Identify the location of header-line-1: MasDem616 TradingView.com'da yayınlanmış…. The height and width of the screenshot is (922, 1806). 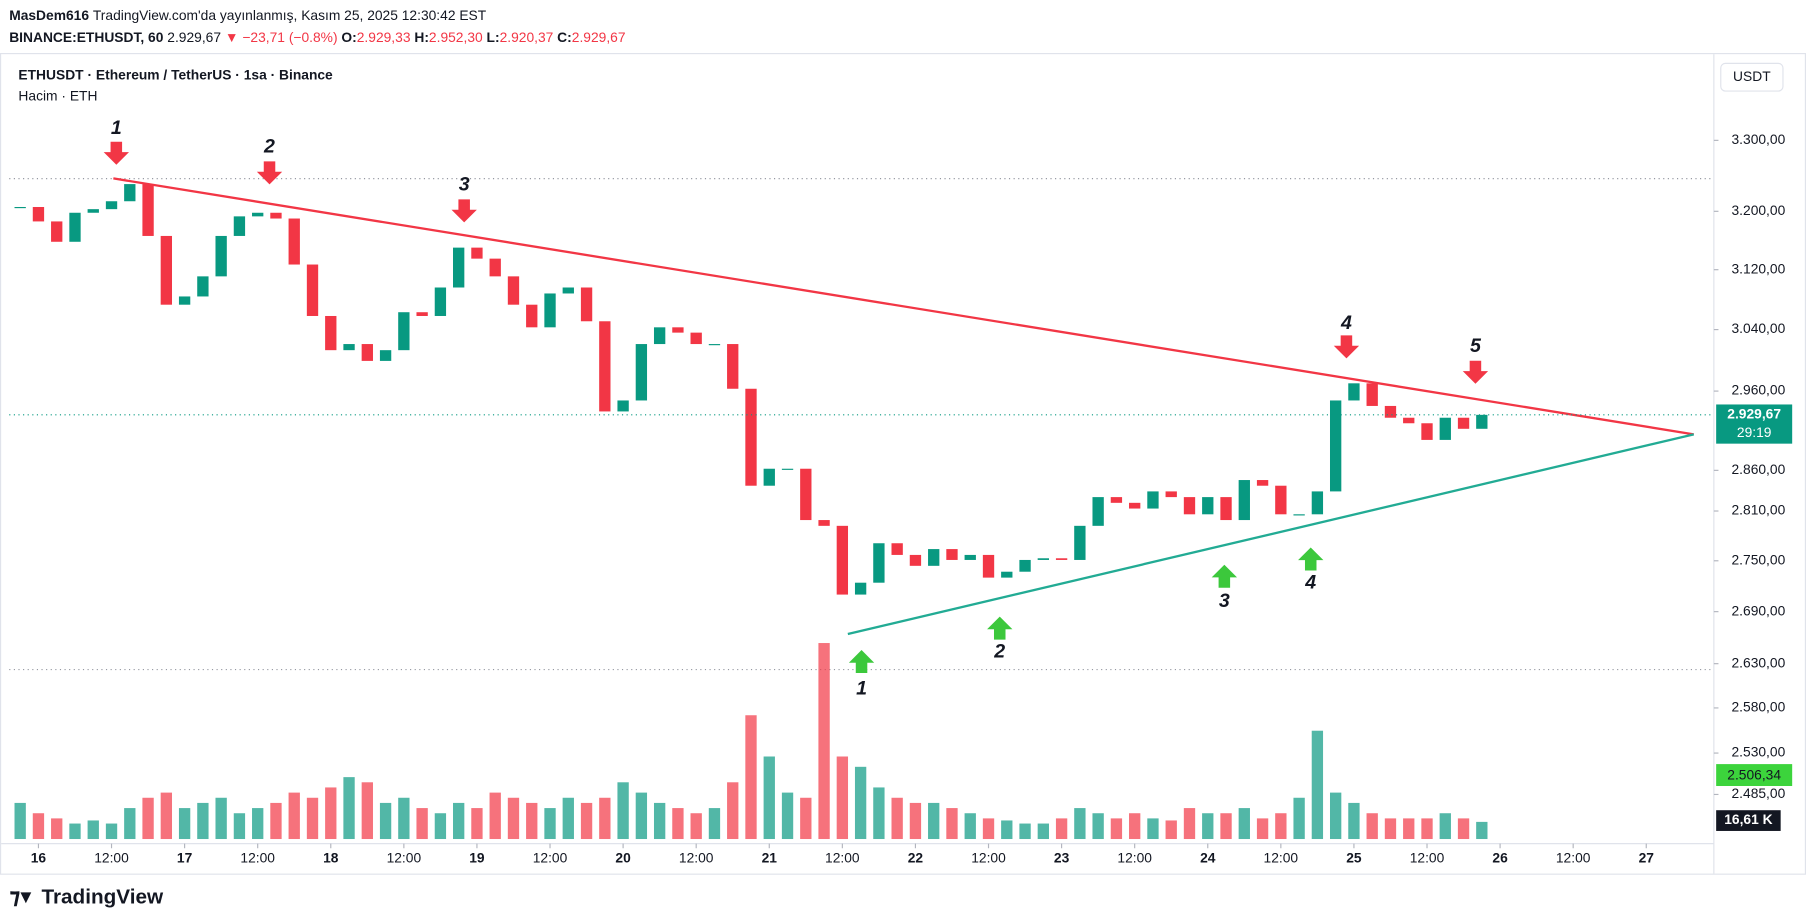
(248, 15).